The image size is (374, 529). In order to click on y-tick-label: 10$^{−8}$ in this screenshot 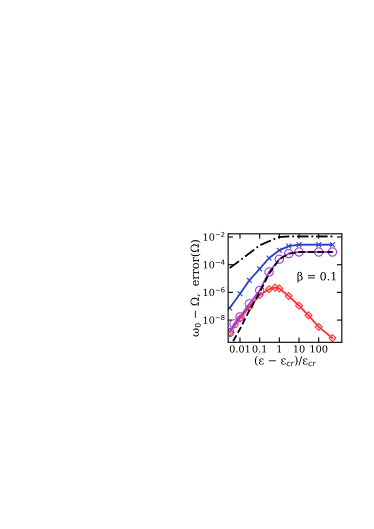, I will do `click(214, 319)`.